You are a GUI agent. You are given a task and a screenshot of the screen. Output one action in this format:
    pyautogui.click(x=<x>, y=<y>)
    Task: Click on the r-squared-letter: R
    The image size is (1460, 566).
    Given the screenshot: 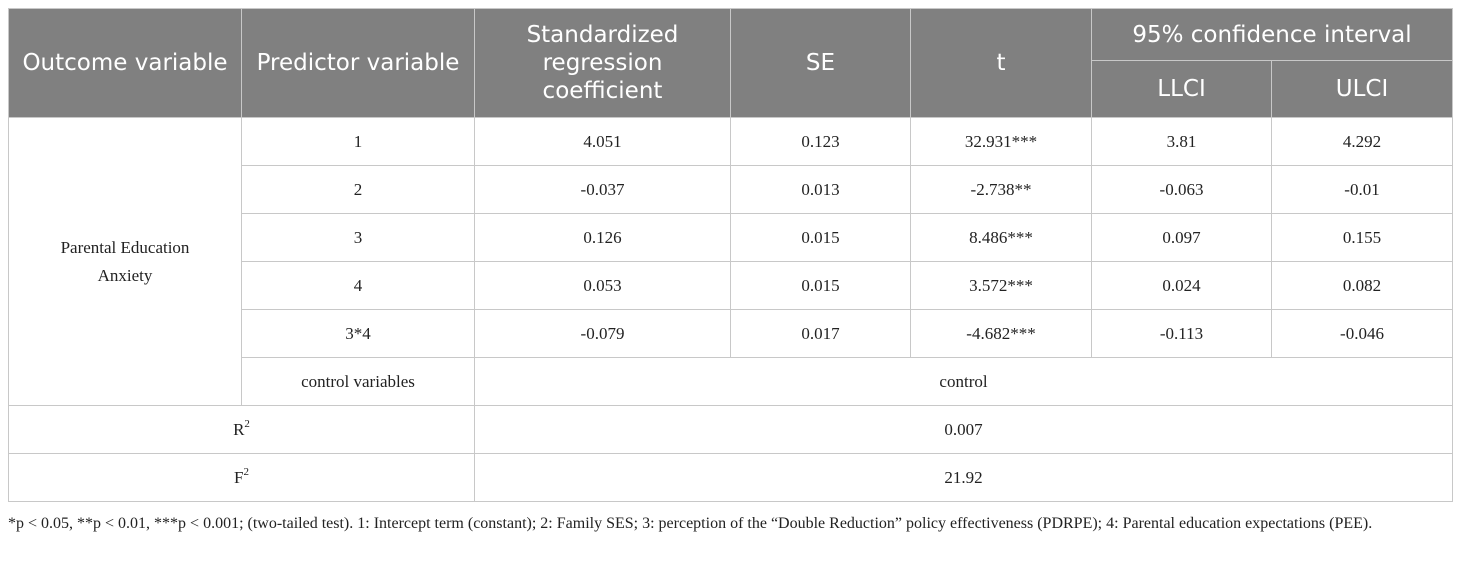 What is the action you would take?
    pyautogui.click(x=239, y=429)
    